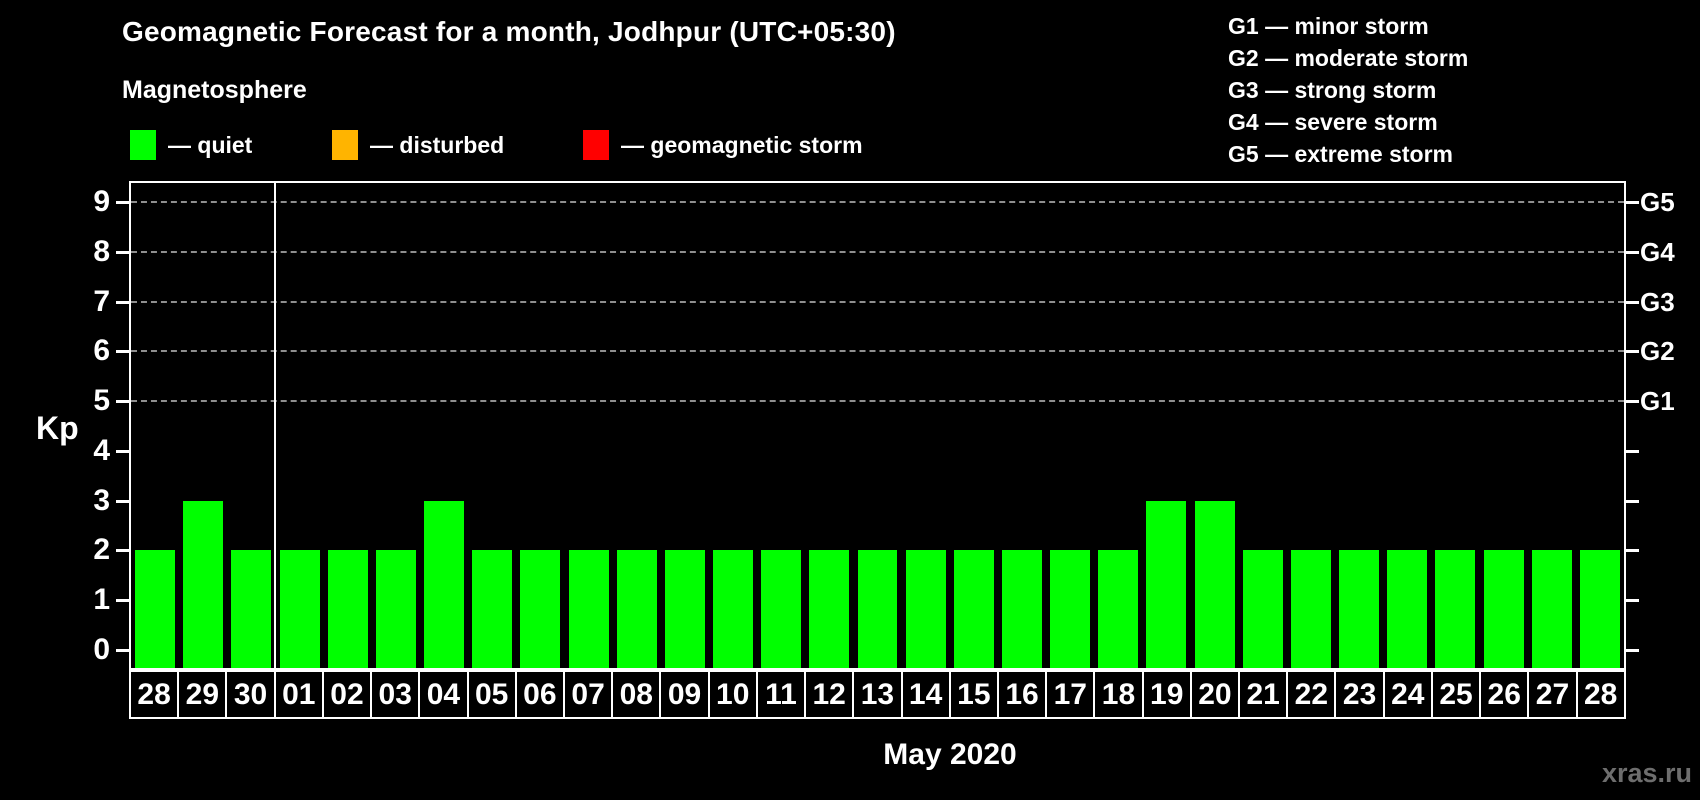 This screenshot has width=1700, height=800. Describe the element at coordinates (950, 754) in the screenshot. I see `month-label: May 2020` at that location.